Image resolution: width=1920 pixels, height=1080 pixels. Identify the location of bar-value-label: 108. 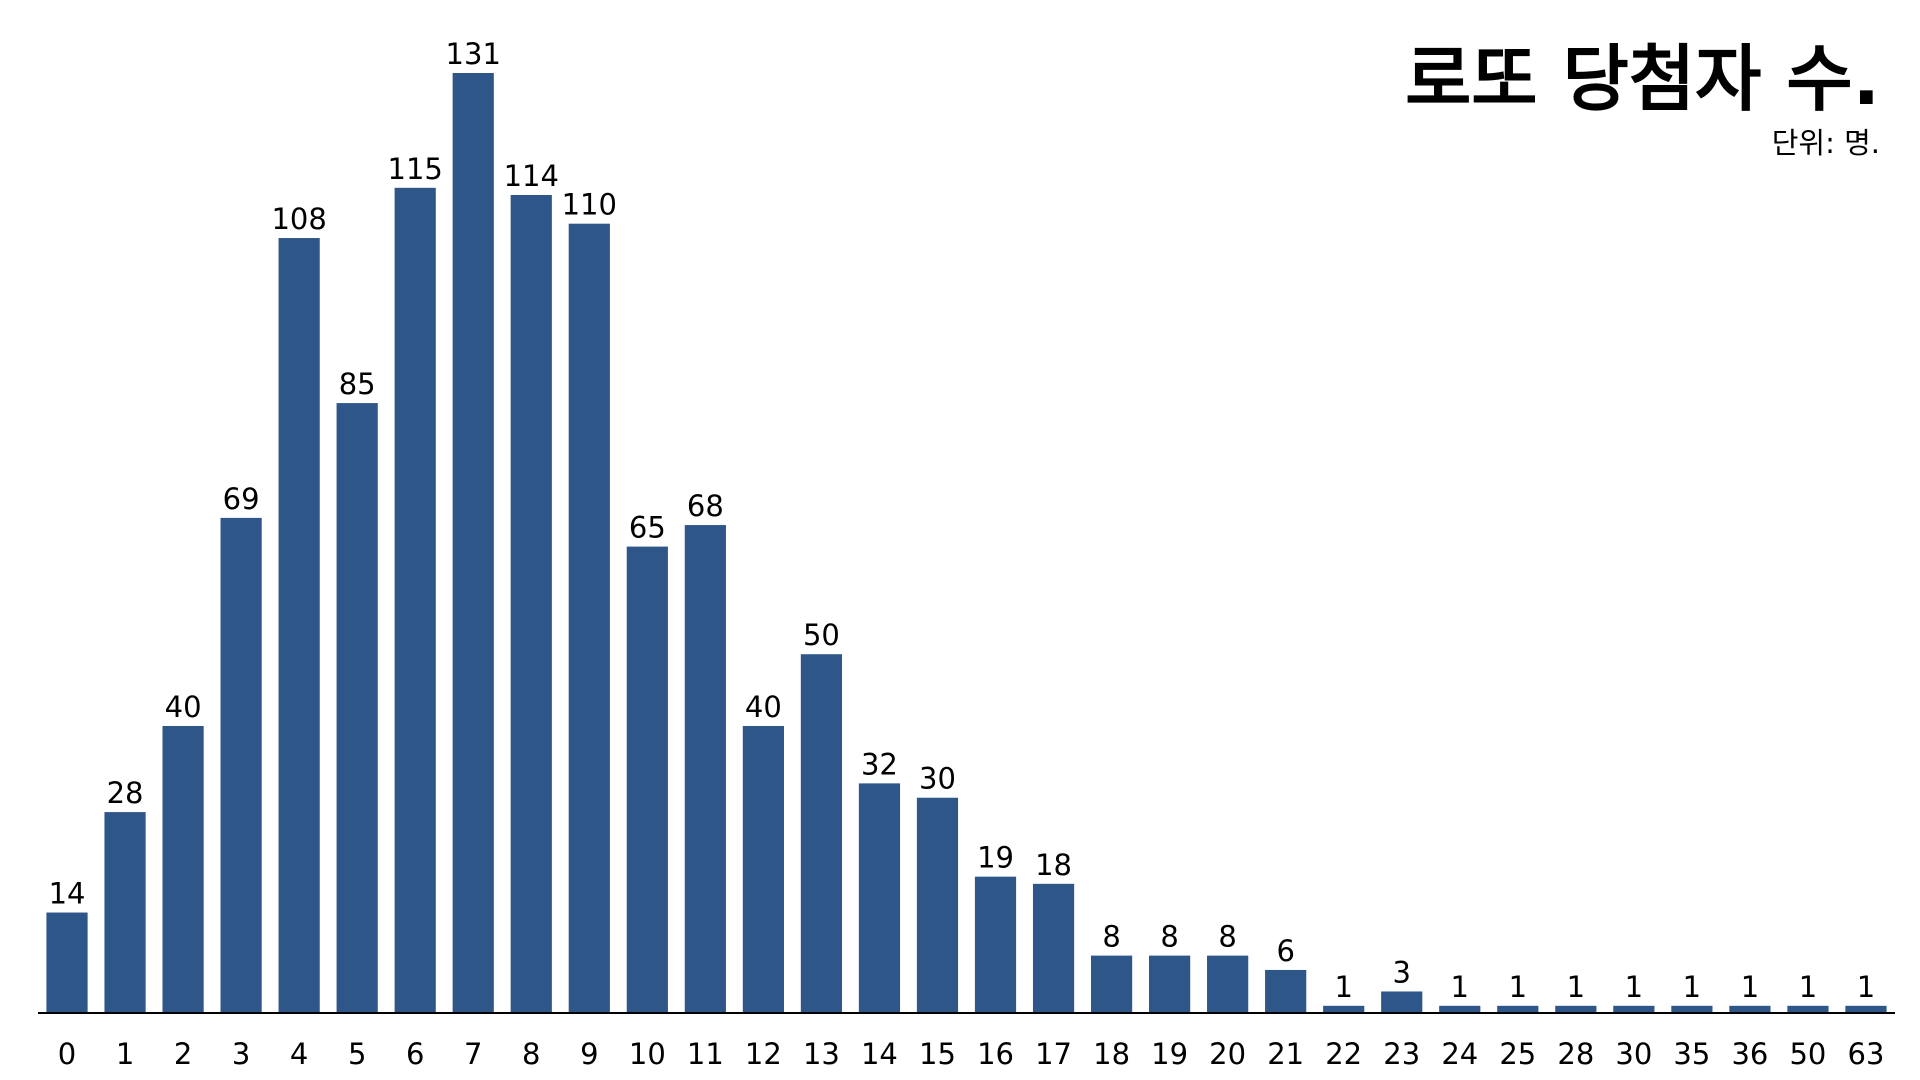
(298, 219).